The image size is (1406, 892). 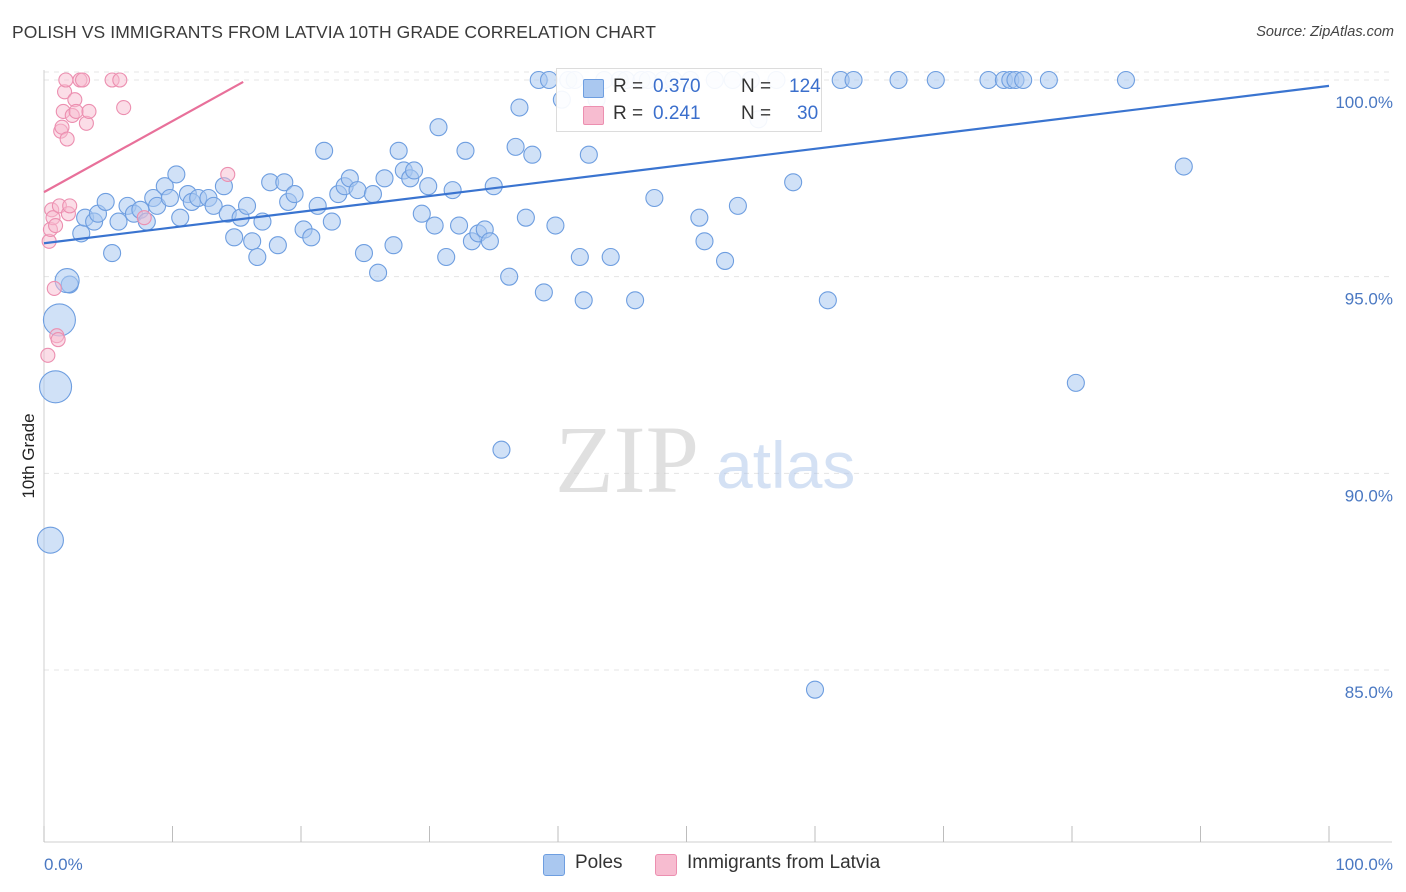 I want to click on latvia-legend-swatch, so click(x=666, y=865).